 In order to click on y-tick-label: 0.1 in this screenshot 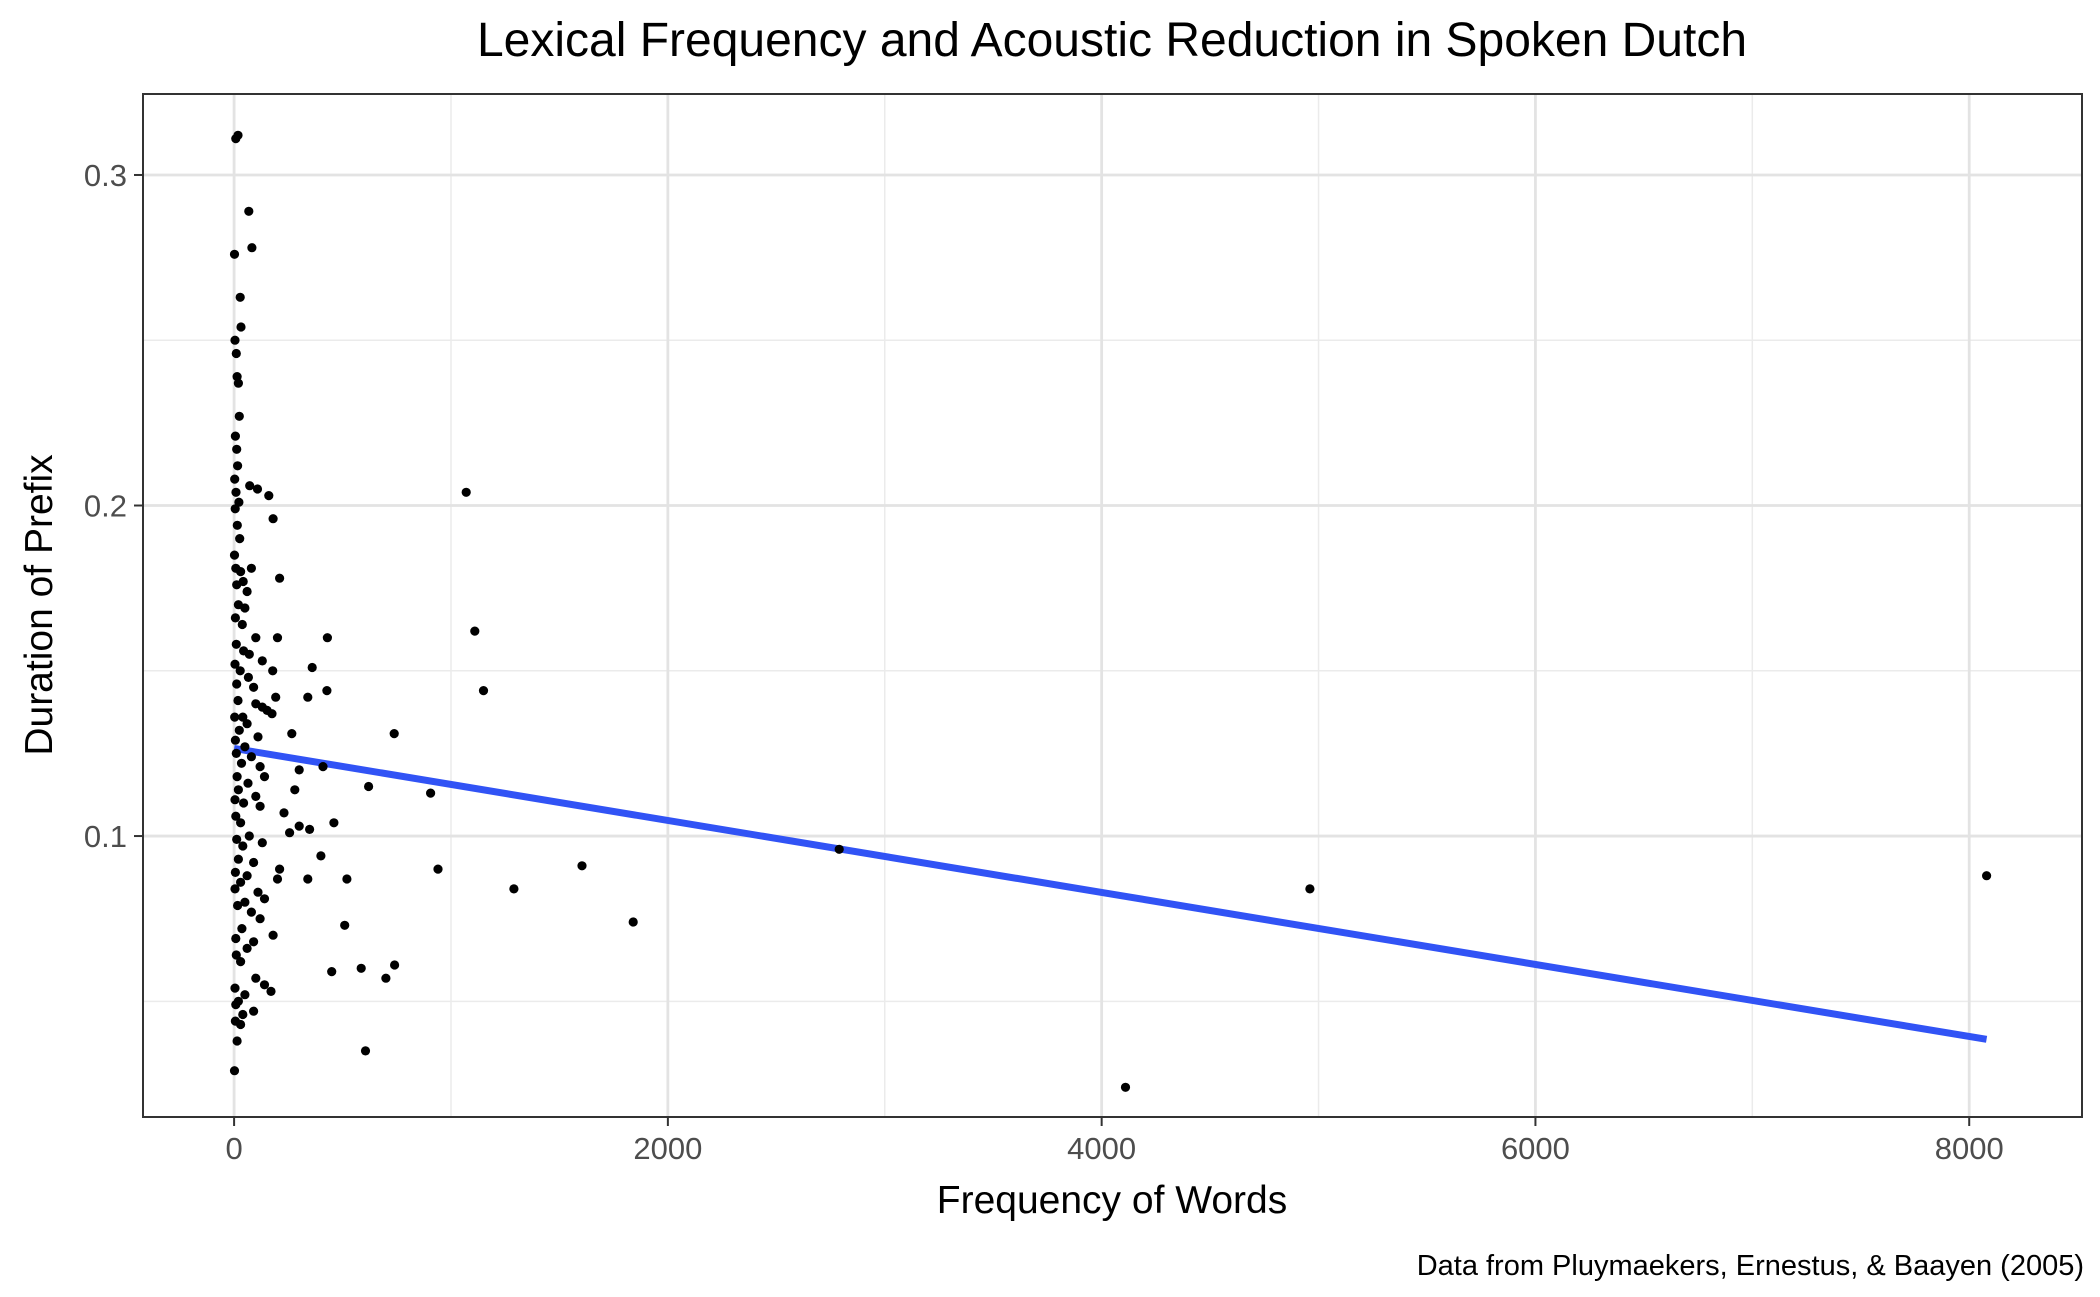, I will do `click(105, 836)`.